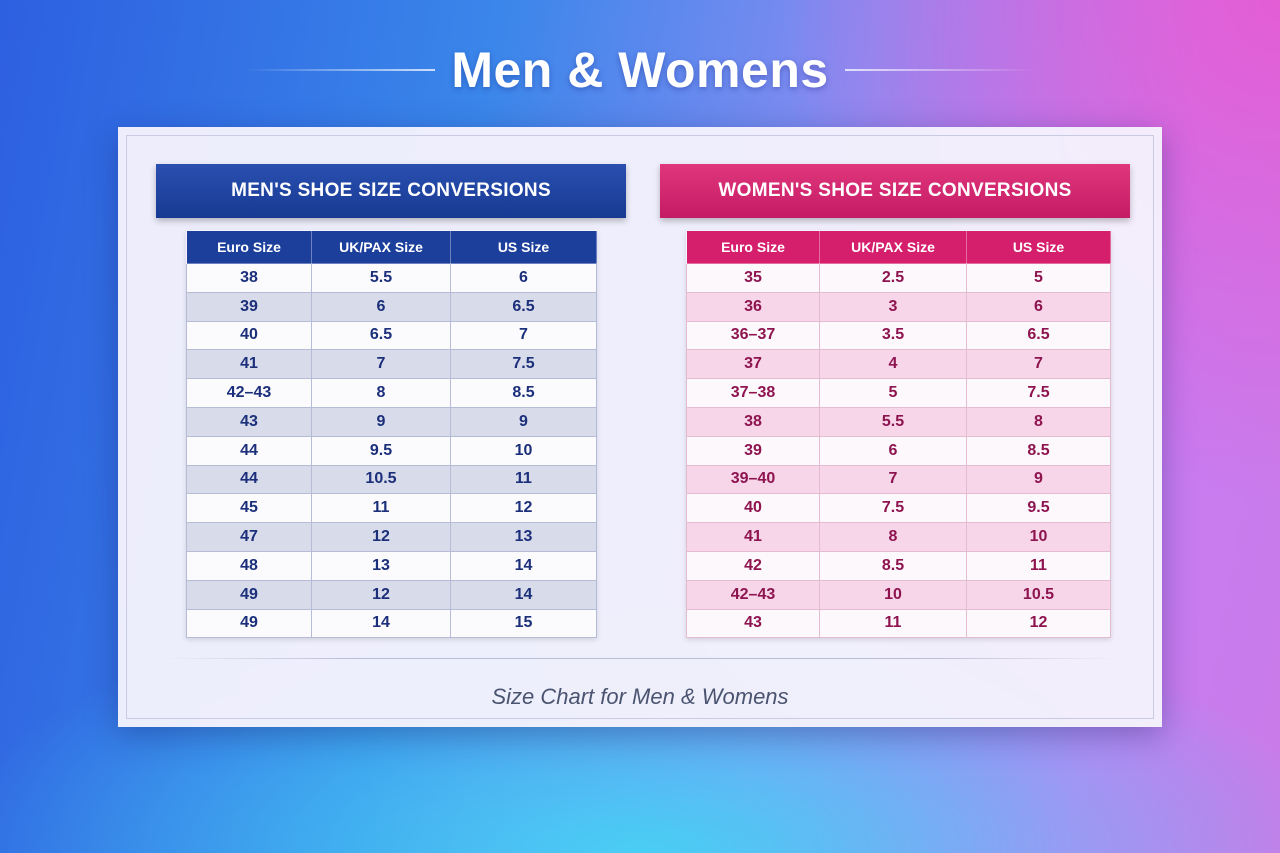 The height and width of the screenshot is (853, 1280). What do you see at coordinates (249, 594) in the screenshot?
I see `men-euro-size-cell: 49` at bounding box center [249, 594].